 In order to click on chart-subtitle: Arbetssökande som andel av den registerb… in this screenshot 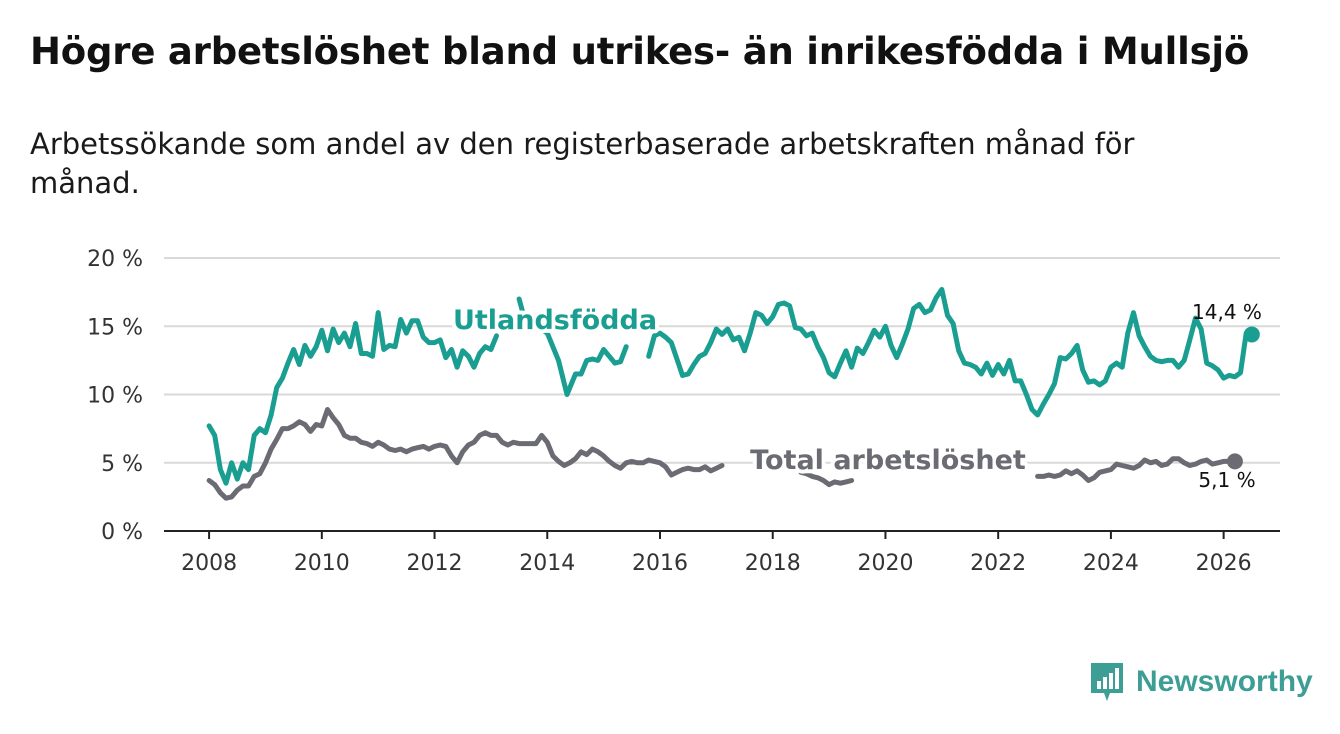, I will do `click(582, 163)`.